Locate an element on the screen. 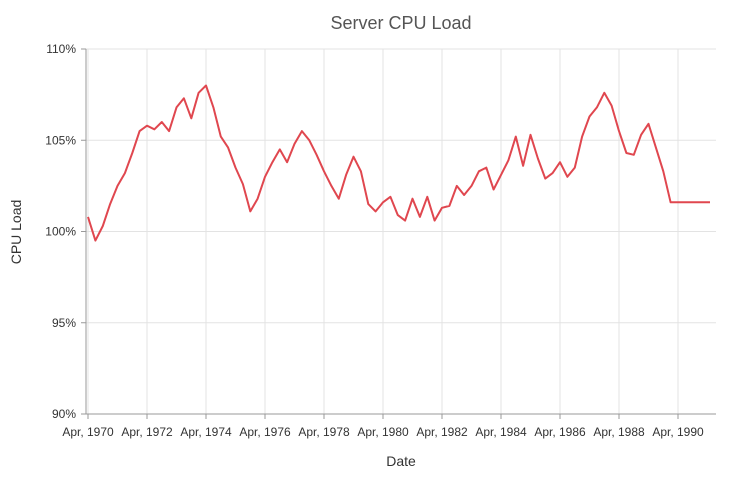 The image size is (732, 486). x-tick-label: Apr, 1984 is located at coordinates (501, 432).